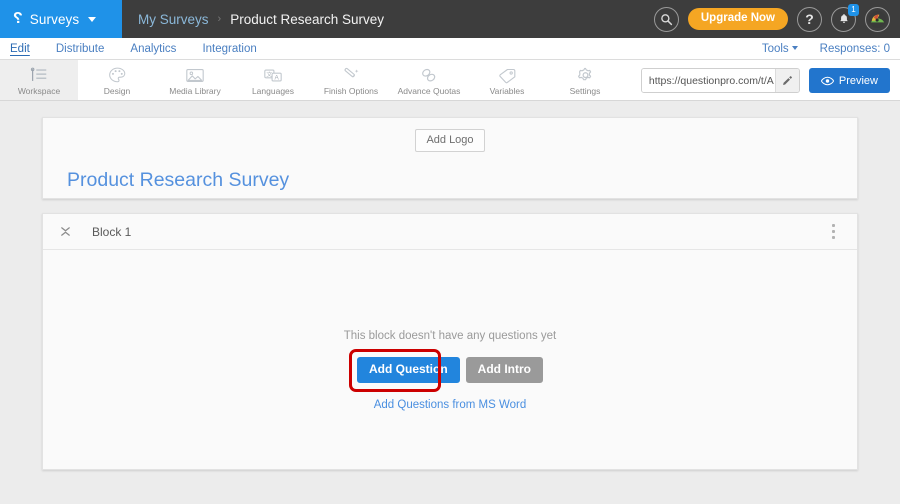  I want to click on user-avatar-icon, so click(877, 19).